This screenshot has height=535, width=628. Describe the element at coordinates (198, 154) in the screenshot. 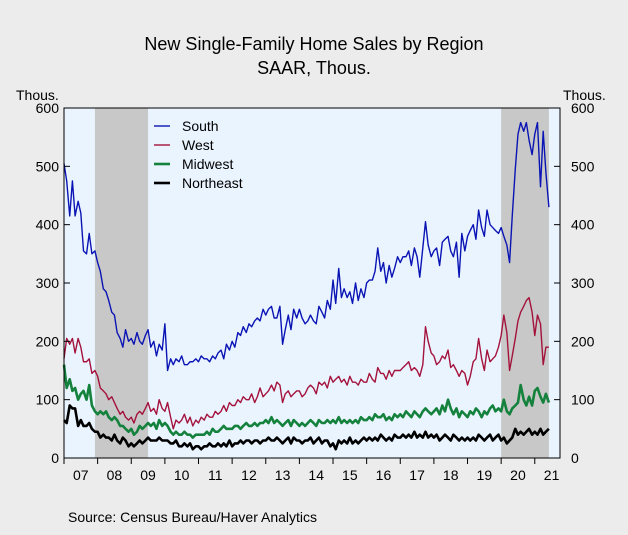

I see `legend: South West Midwest Northeast` at that location.